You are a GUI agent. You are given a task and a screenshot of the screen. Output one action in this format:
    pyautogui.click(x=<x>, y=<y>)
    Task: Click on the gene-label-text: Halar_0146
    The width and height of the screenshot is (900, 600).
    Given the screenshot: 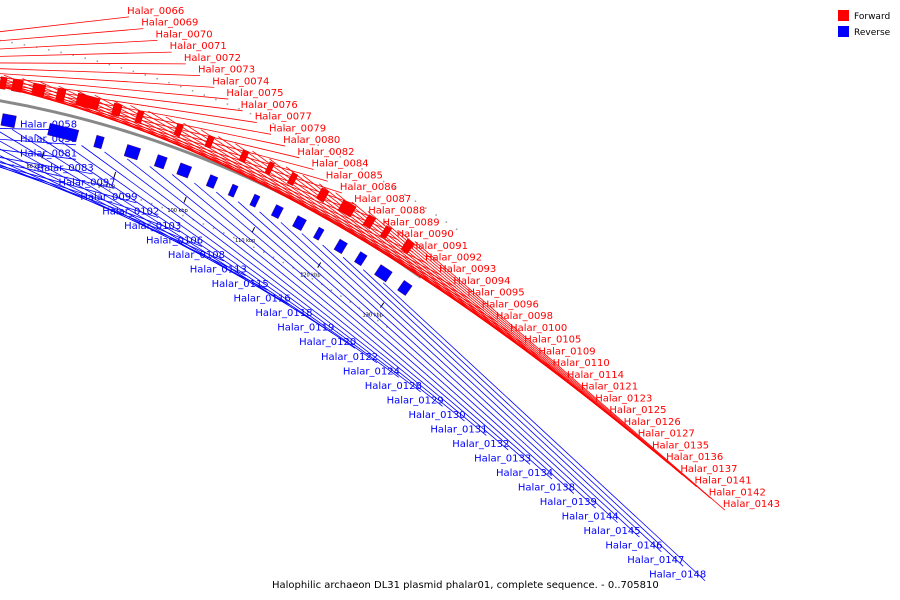 What is the action you would take?
    pyautogui.click(x=633, y=546)
    